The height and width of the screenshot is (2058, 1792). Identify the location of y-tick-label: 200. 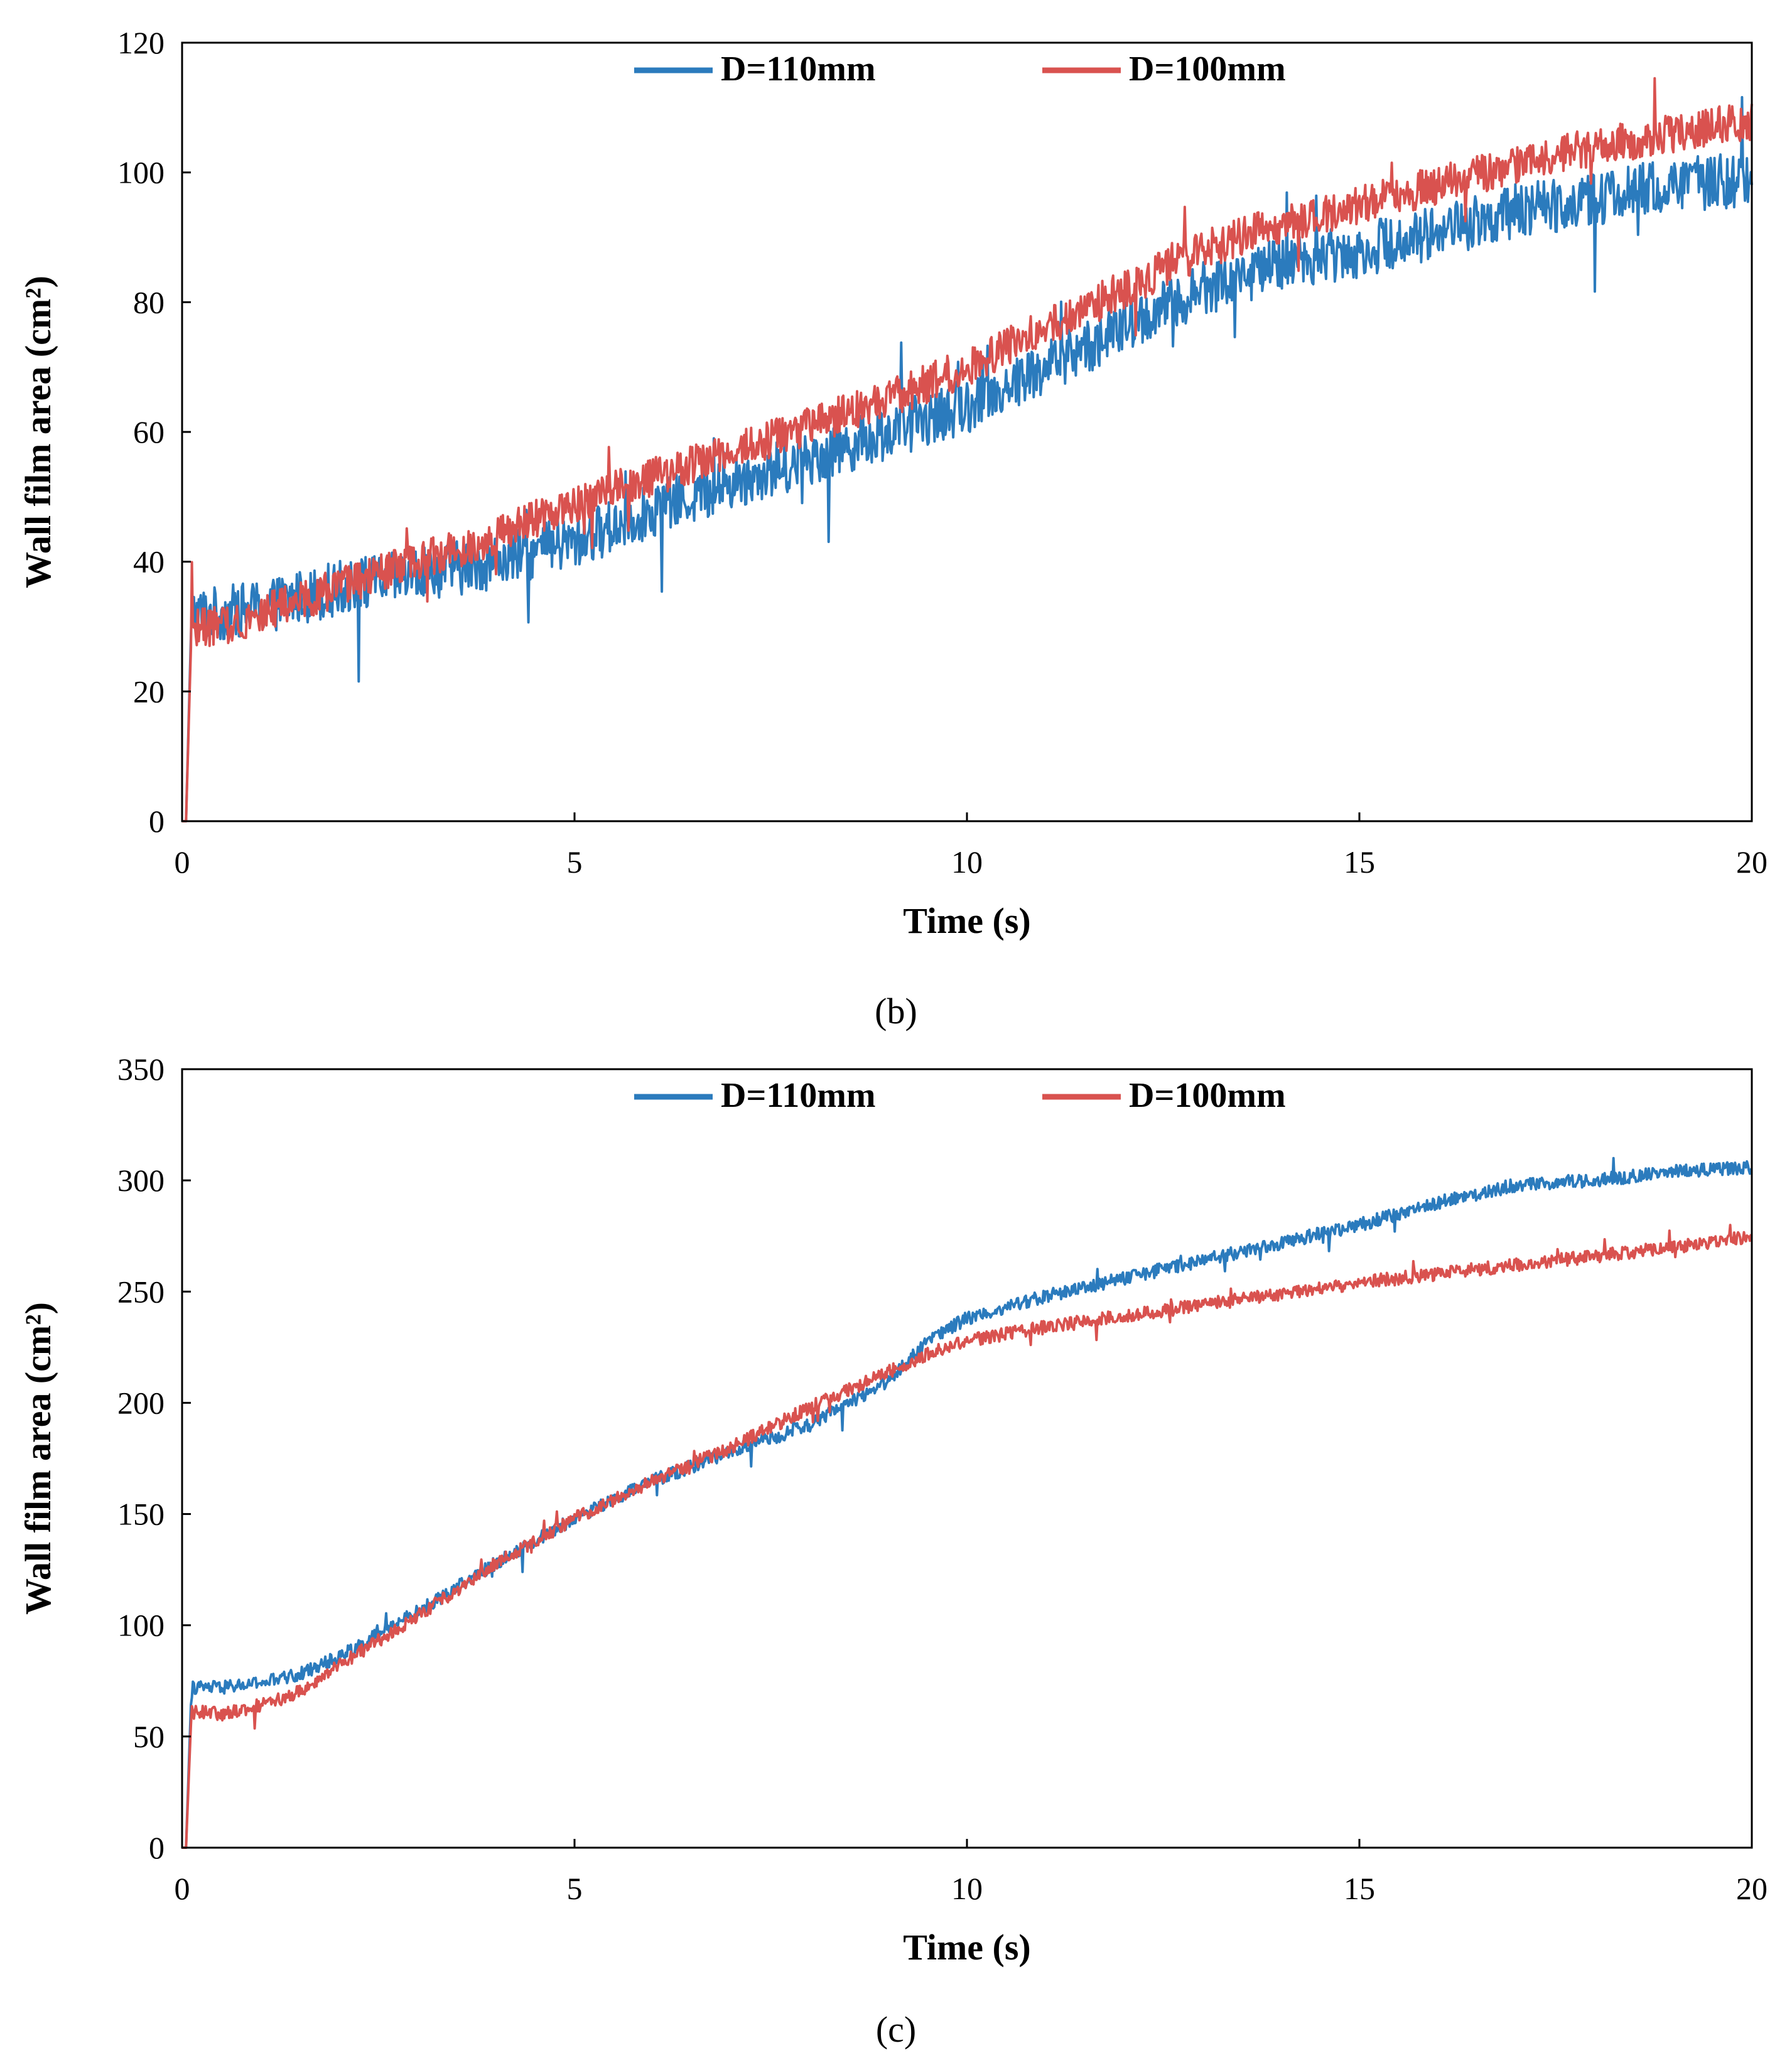
(141, 1403).